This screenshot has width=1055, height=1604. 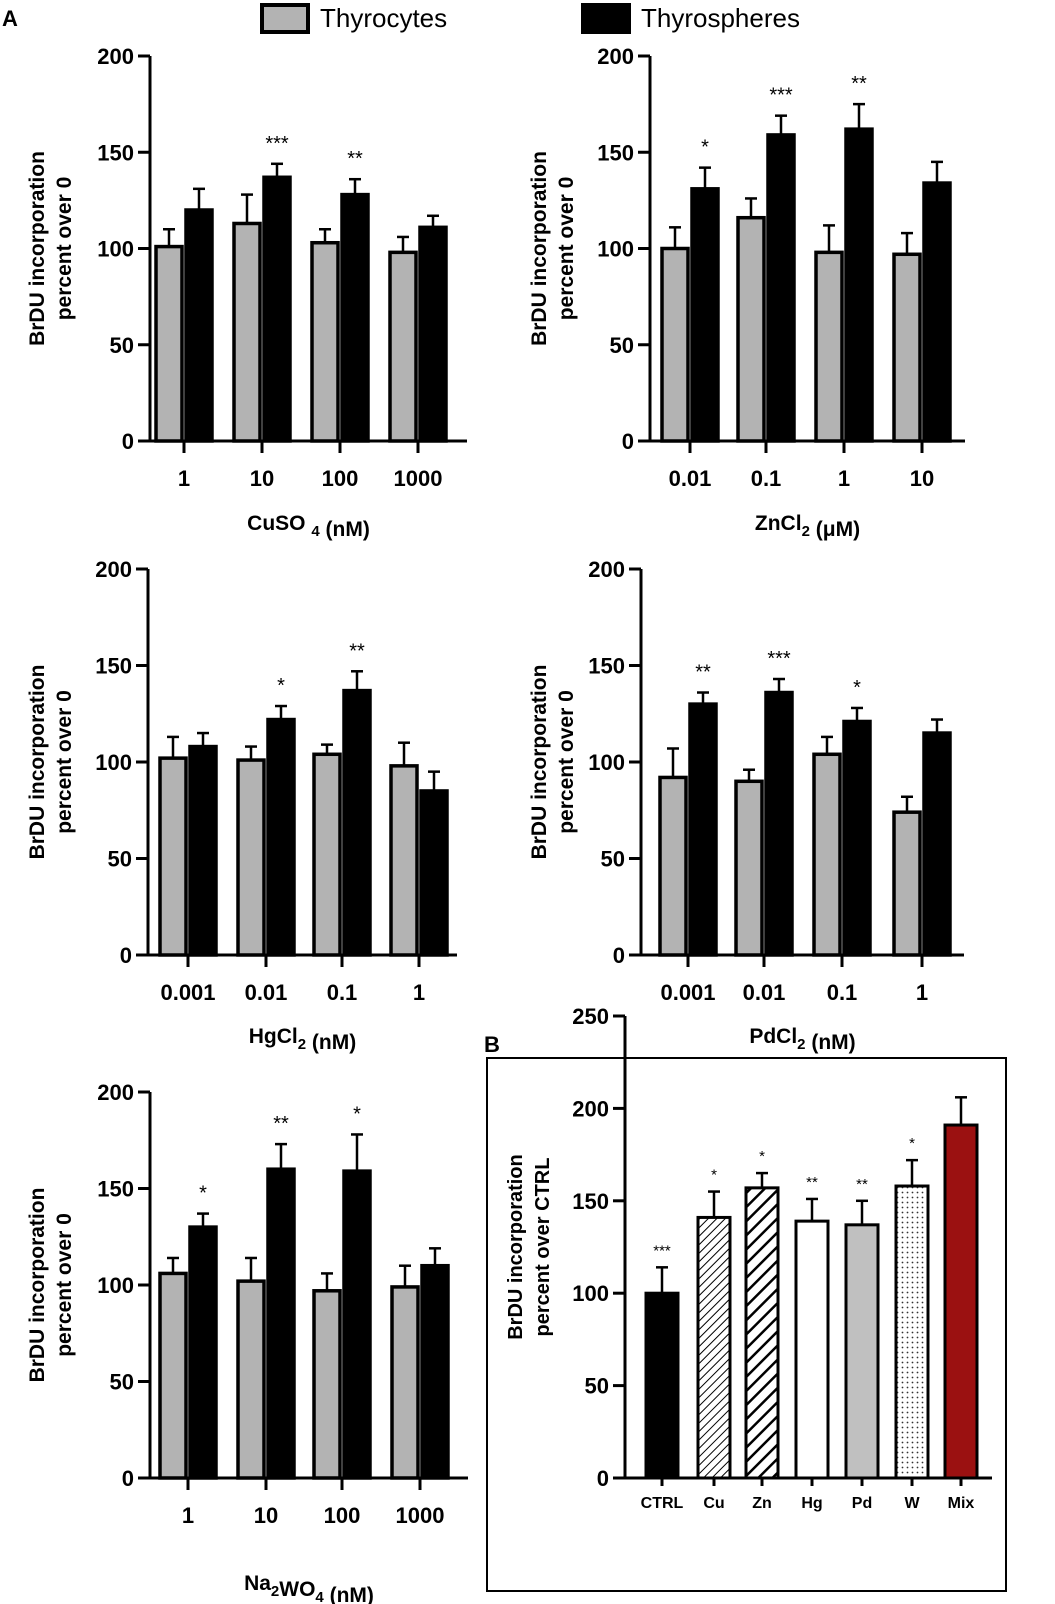 What do you see at coordinates (606, 18) in the screenshot?
I see `legend-swatch-thyrospheres` at bounding box center [606, 18].